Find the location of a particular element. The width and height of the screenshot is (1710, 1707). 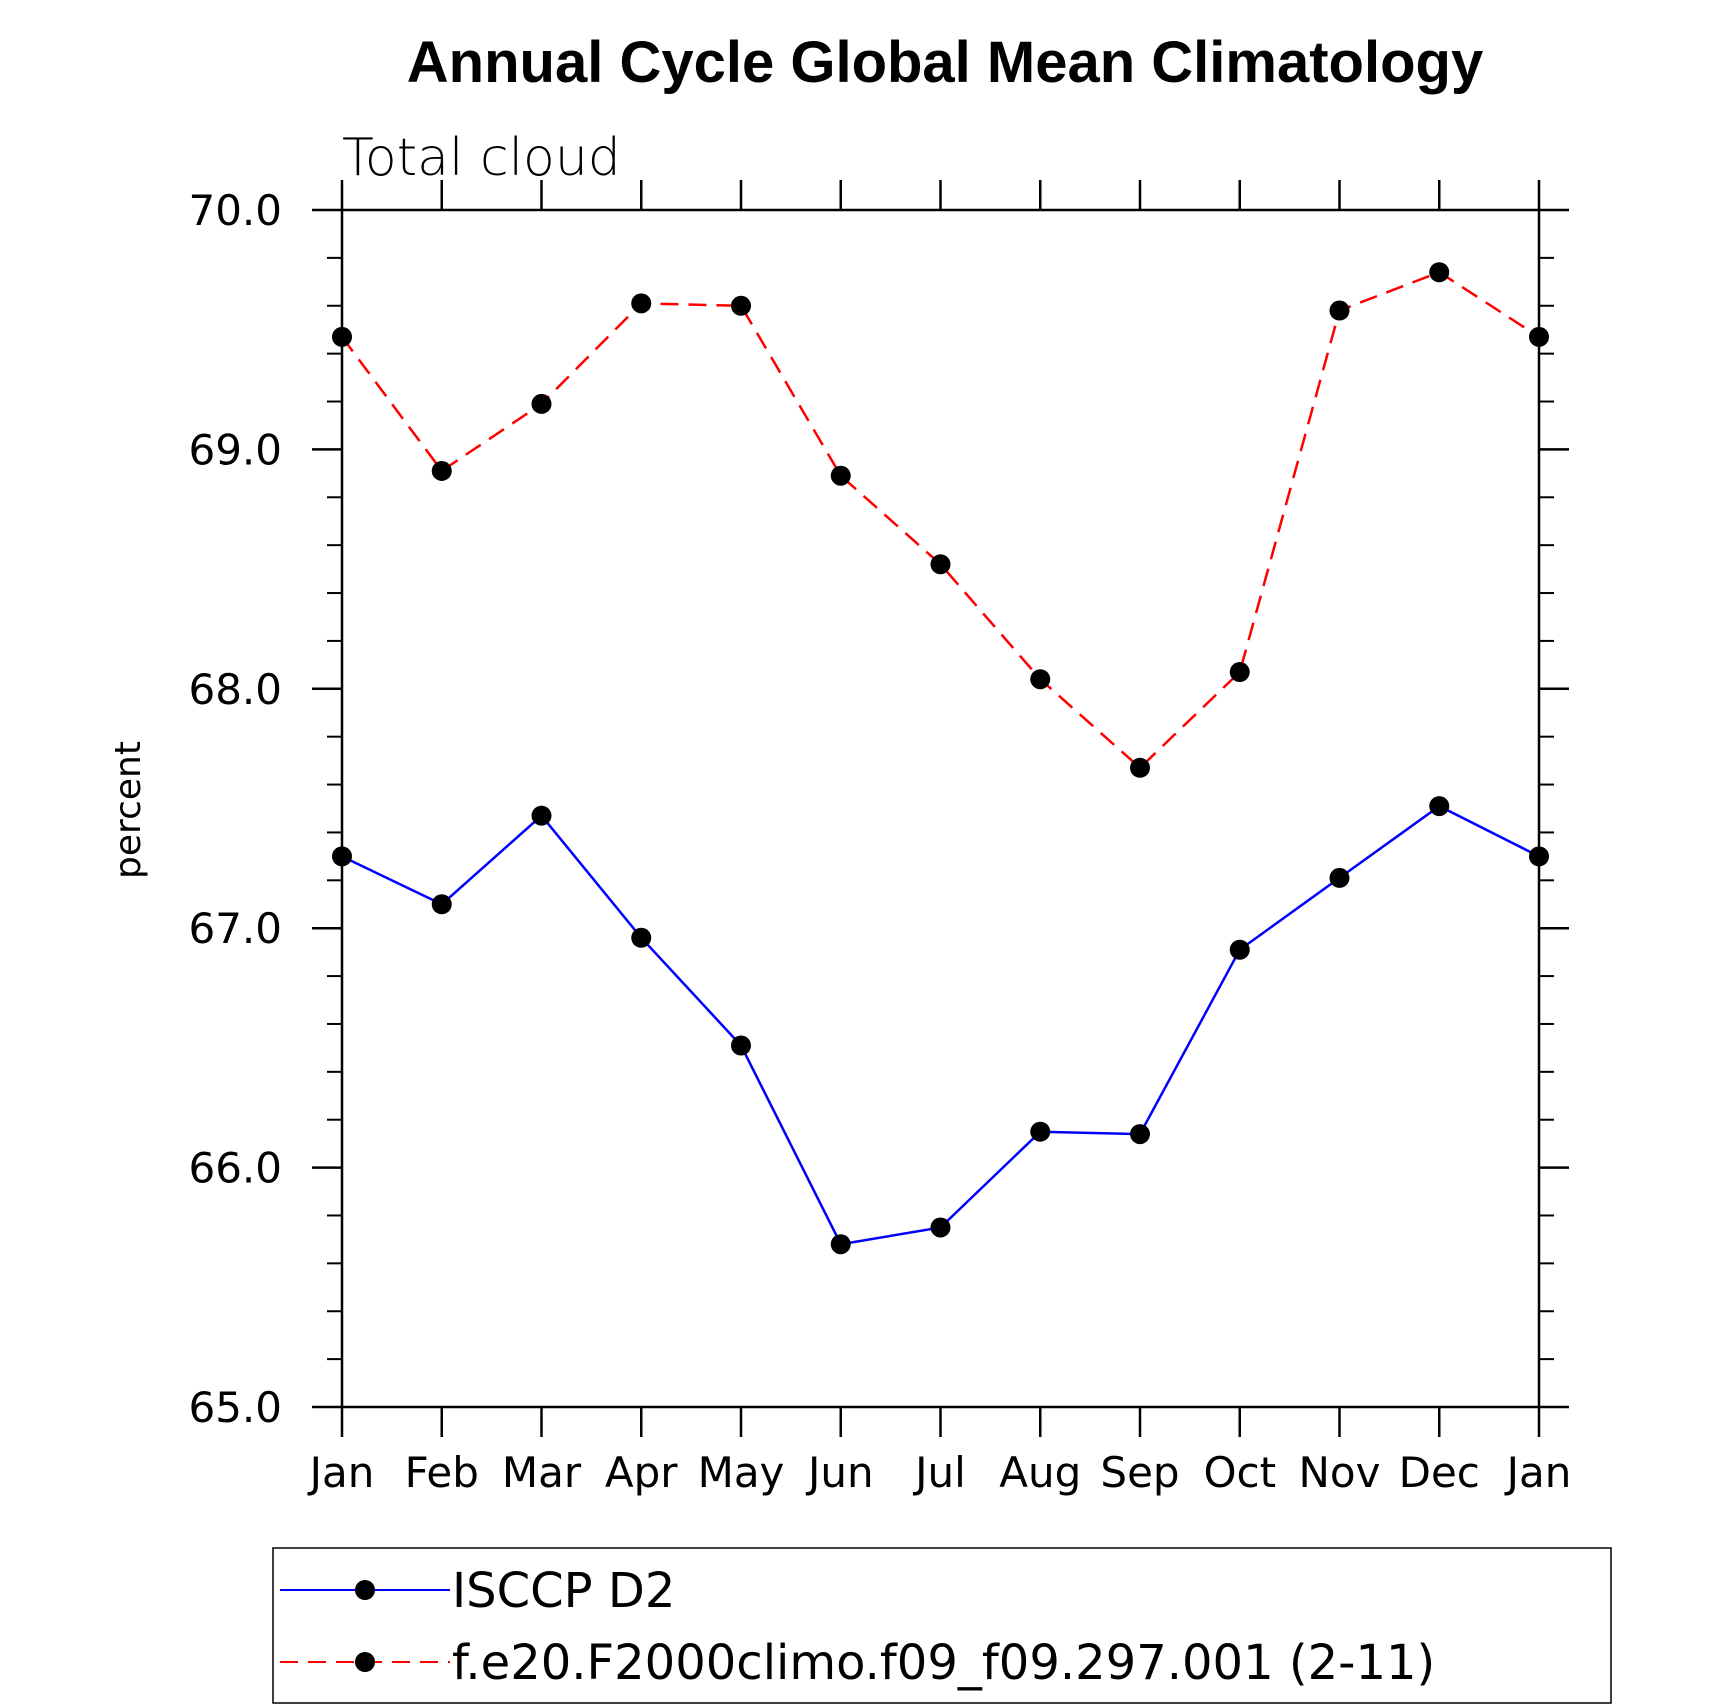

legend-label-model: f.e20.F2000climo.f09_f09.297.001 (2-11) is located at coordinates (943, 1663).